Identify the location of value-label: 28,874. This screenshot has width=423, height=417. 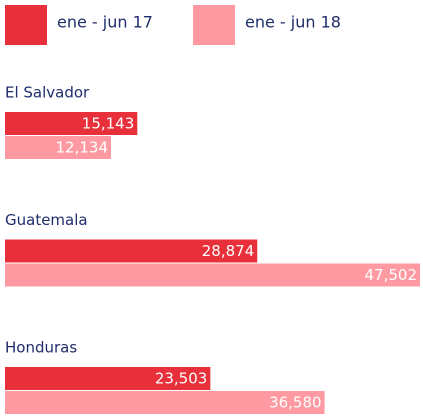
(228, 251).